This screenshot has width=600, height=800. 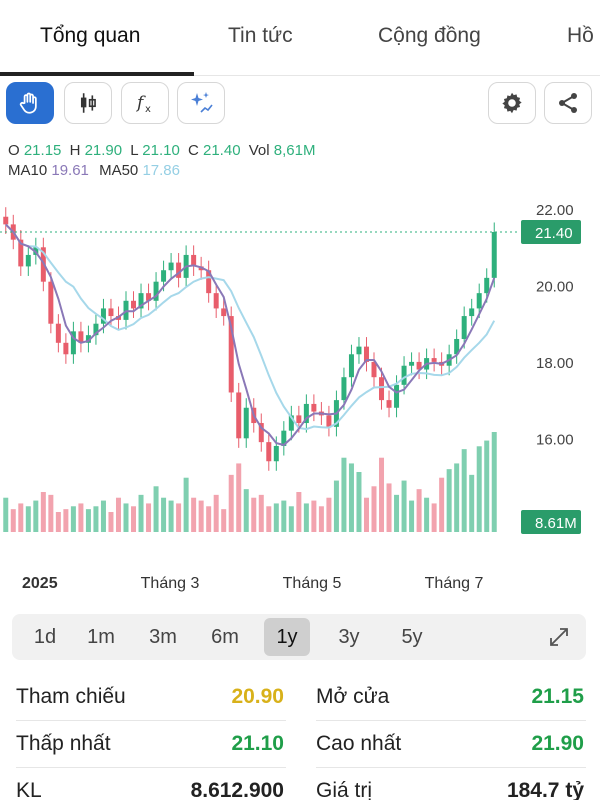 What do you see at coordinates (101, 636) in the screenshot?
I see `range-1m-button: 1m` at bounding box center [101, 636].